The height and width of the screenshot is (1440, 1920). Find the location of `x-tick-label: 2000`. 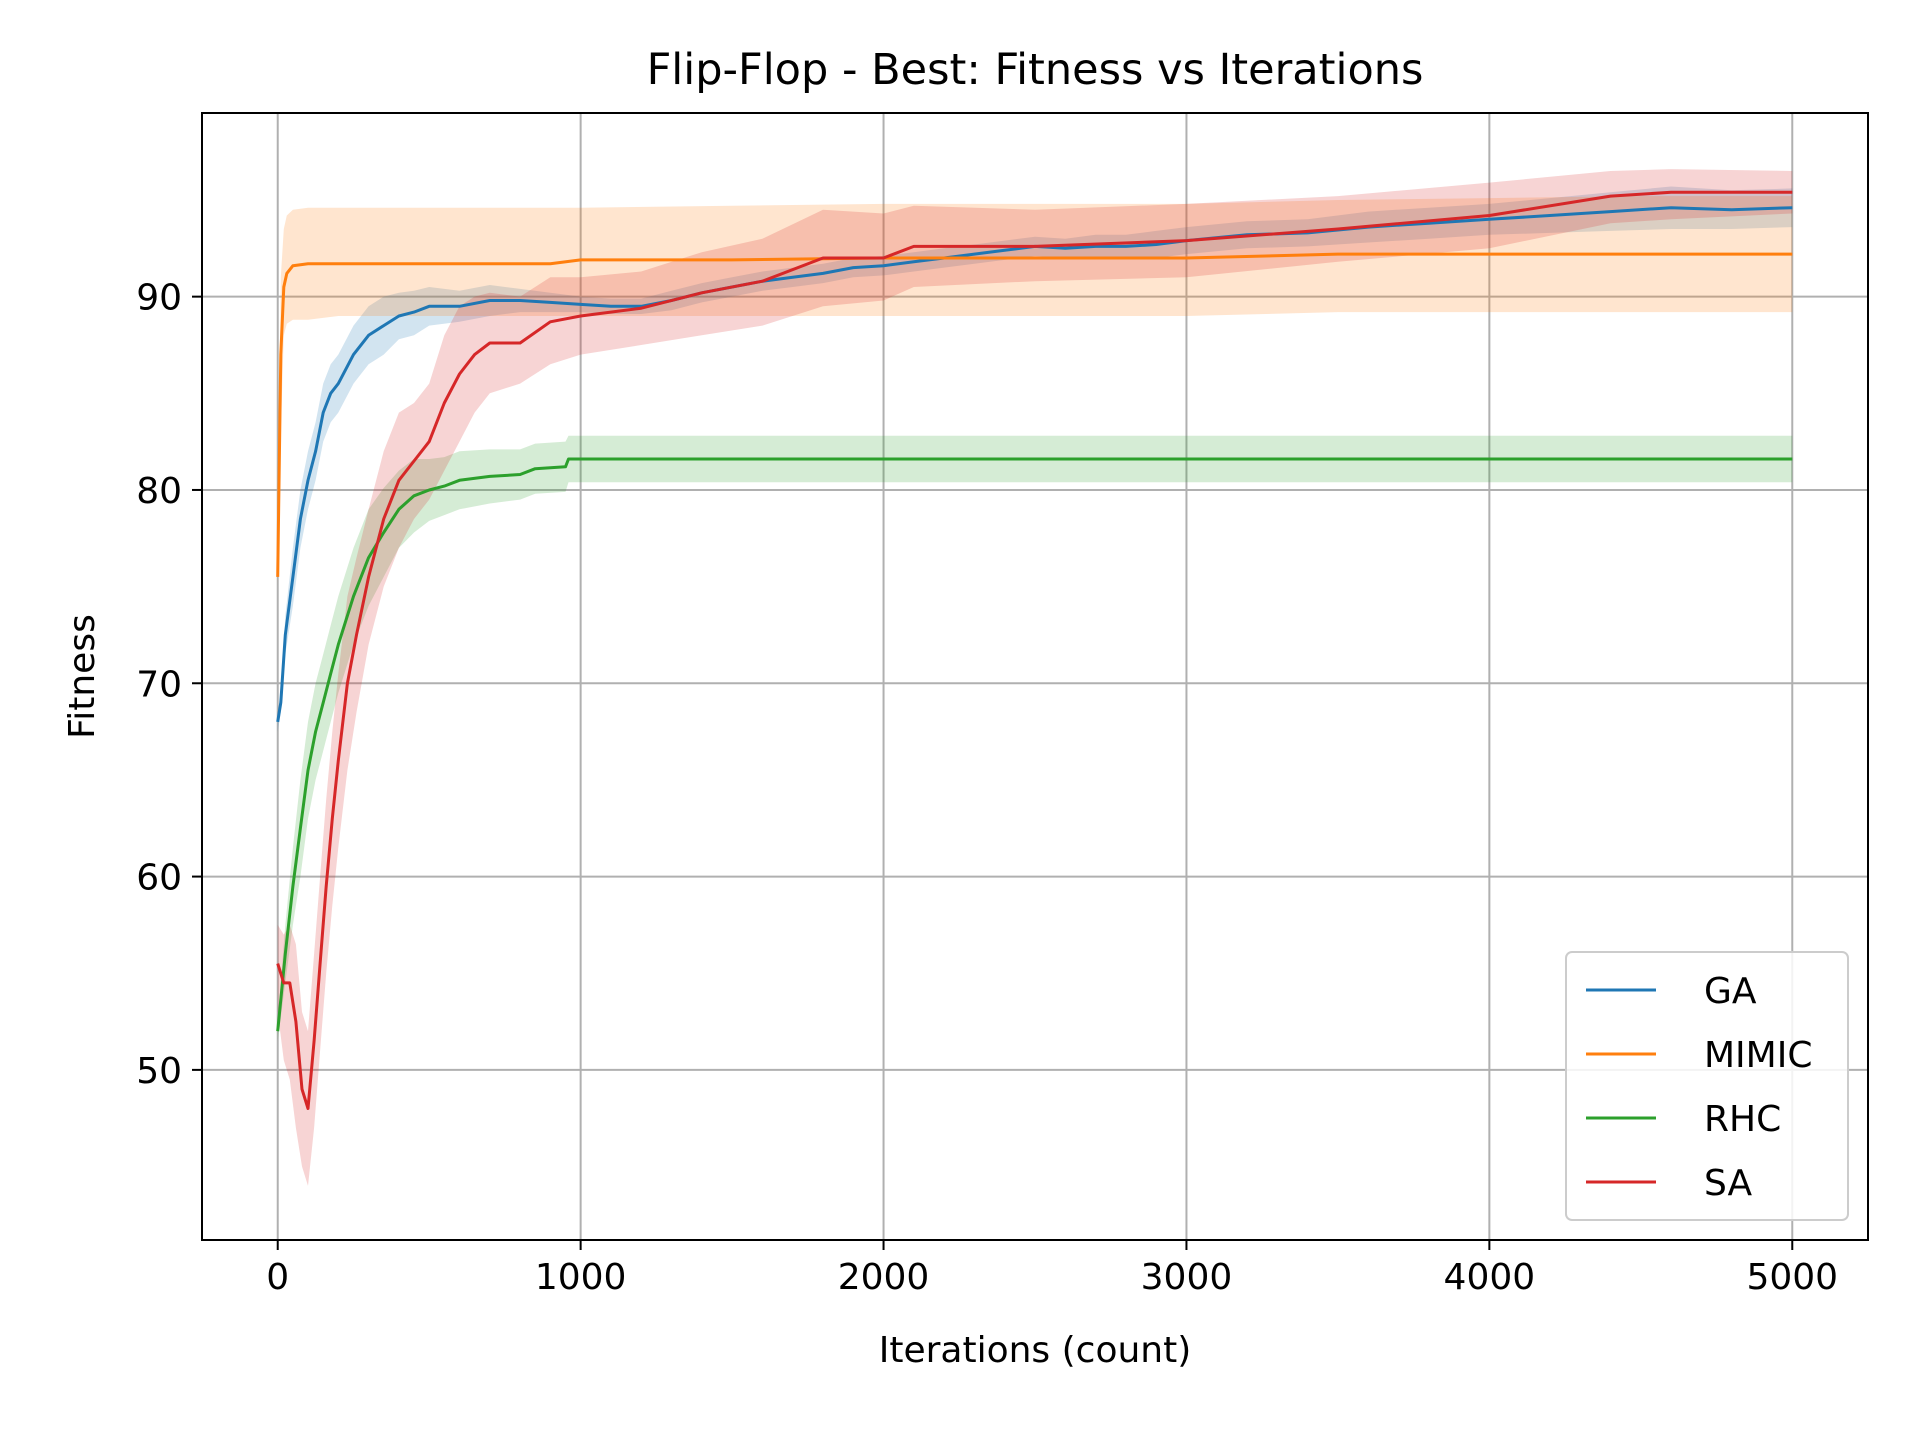

x-tick-label: 2000 is located at coordinates (884, 1277).